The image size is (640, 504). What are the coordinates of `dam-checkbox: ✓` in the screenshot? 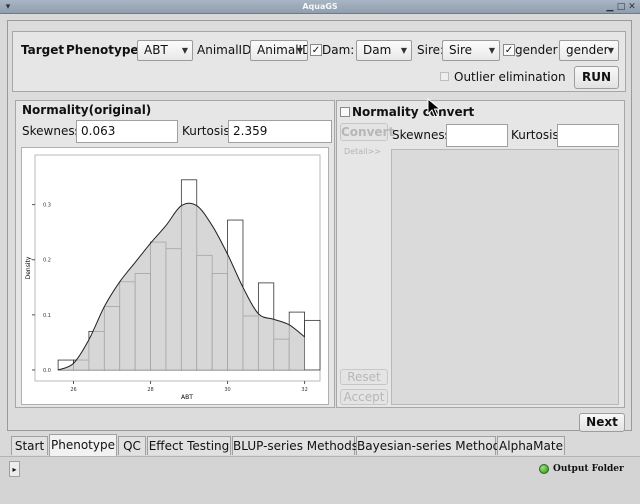 It's located at (316, 50).